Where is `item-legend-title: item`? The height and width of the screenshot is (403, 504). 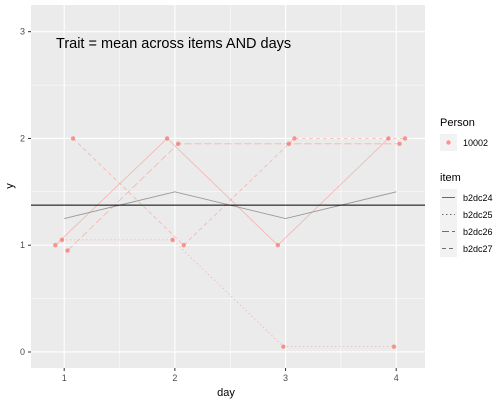 item-legend-title: item is located at coordinates (450, 178).